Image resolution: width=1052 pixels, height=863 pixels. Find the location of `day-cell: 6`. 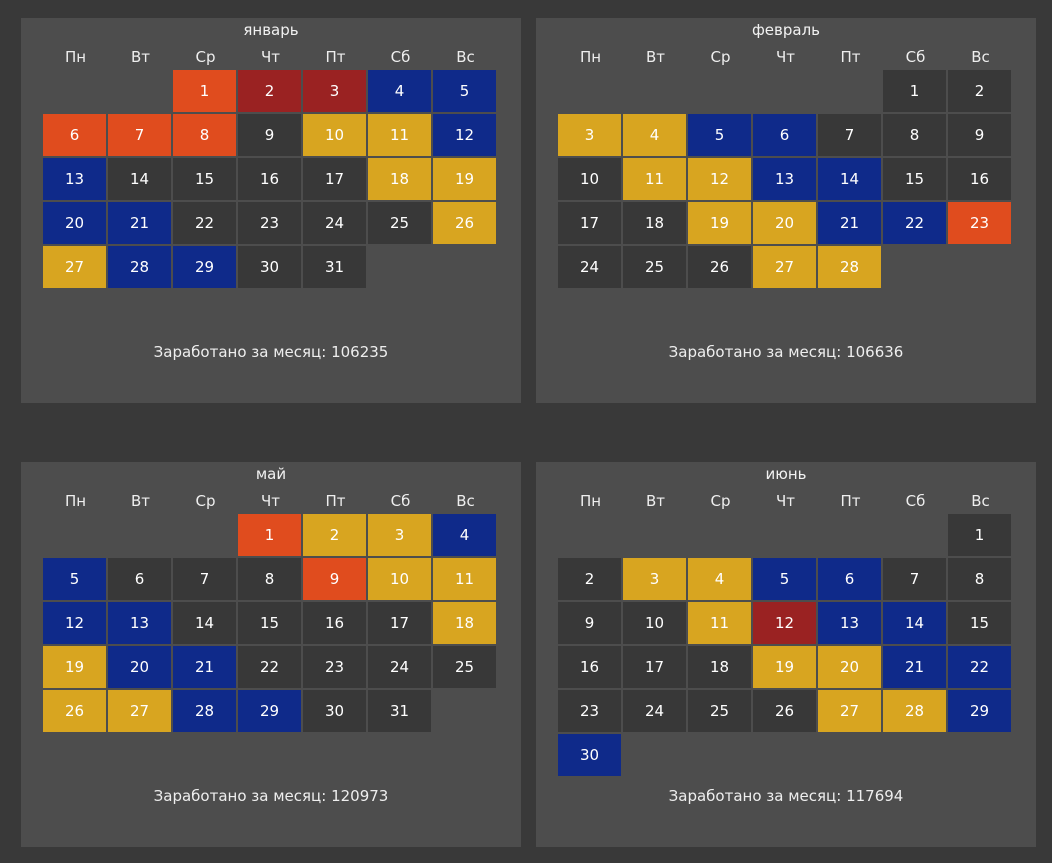

day-cell: 6 is located at coordinates (849, 579).